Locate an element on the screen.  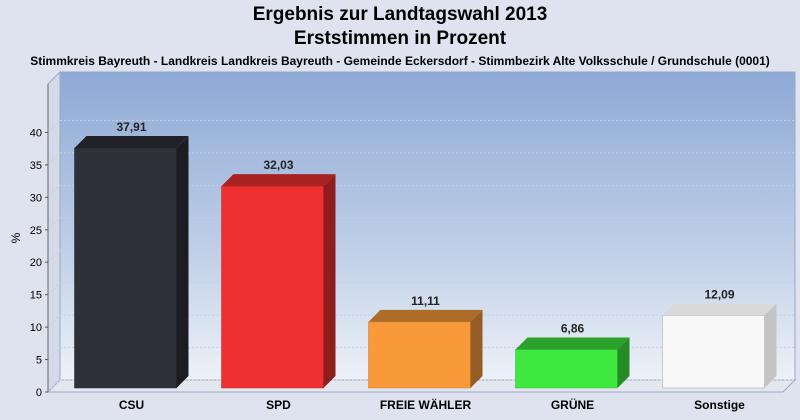
x-category-label: CSU is located at coordinates (131, 405).